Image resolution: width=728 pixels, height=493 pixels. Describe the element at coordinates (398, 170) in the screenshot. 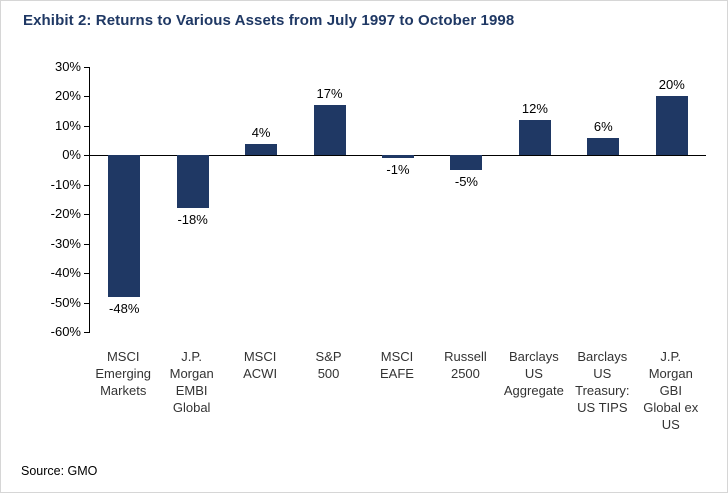

I see `bar-value-label: -1%` at that location.